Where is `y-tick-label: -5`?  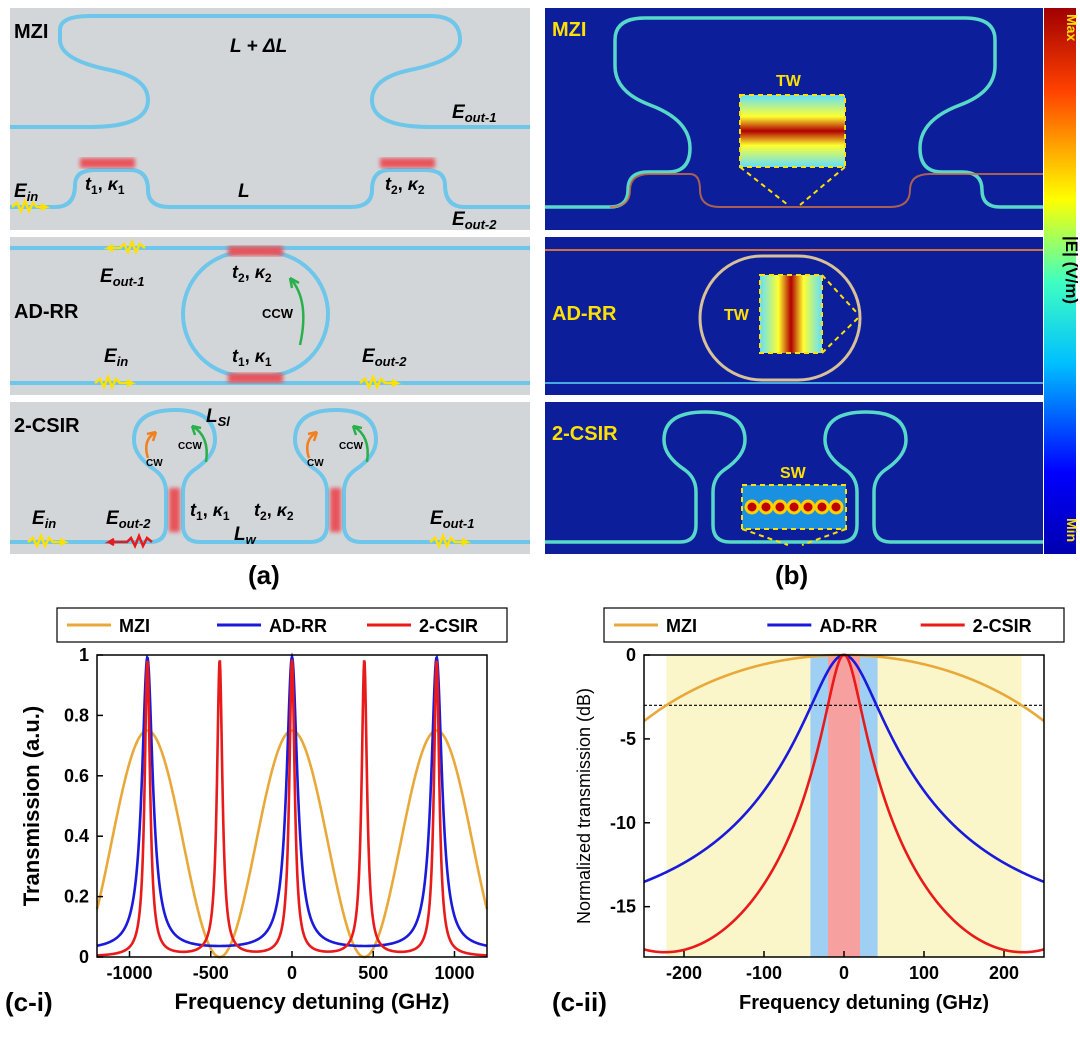
y-tick-label: -5 is located at coordinates (628, 739).